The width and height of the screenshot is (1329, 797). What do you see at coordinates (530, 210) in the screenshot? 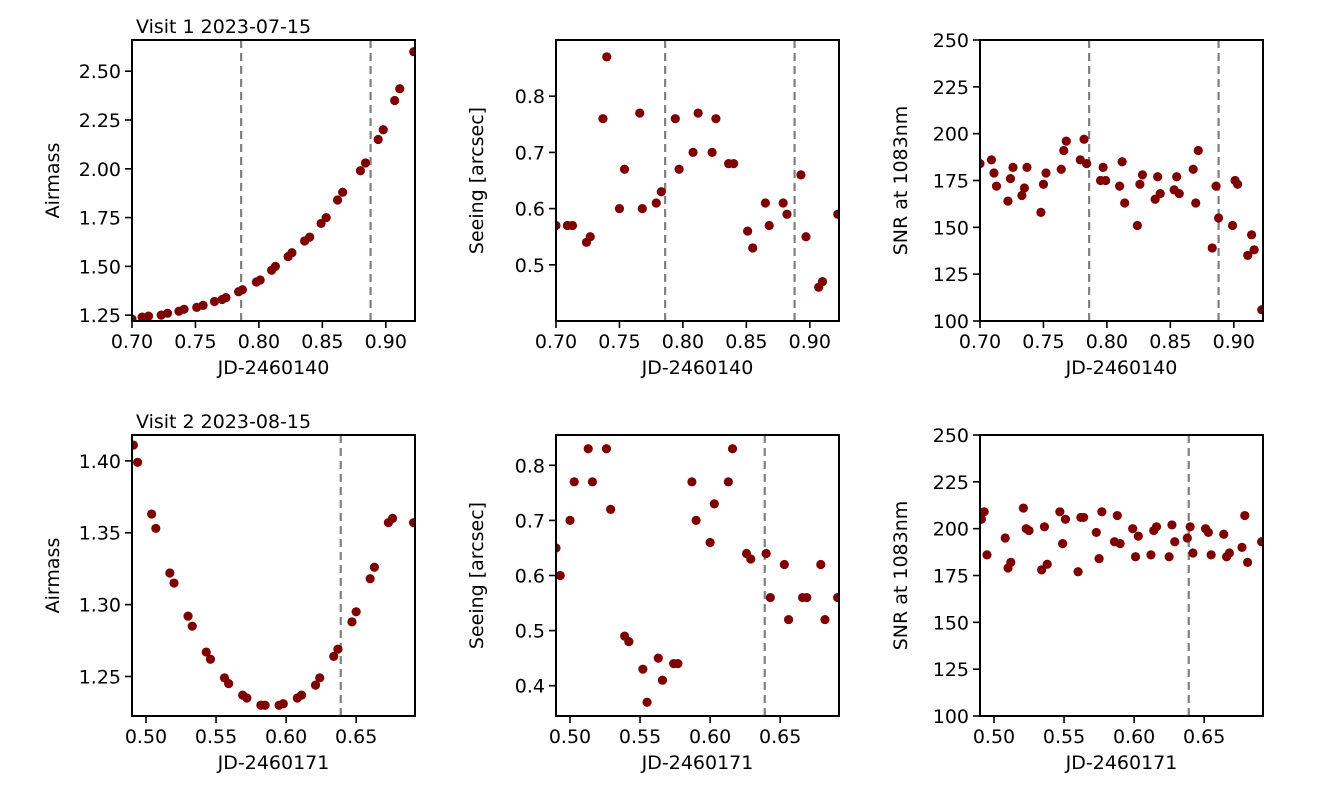
I see `y-tick-label: 0.6` at bounding box center [530, 210].